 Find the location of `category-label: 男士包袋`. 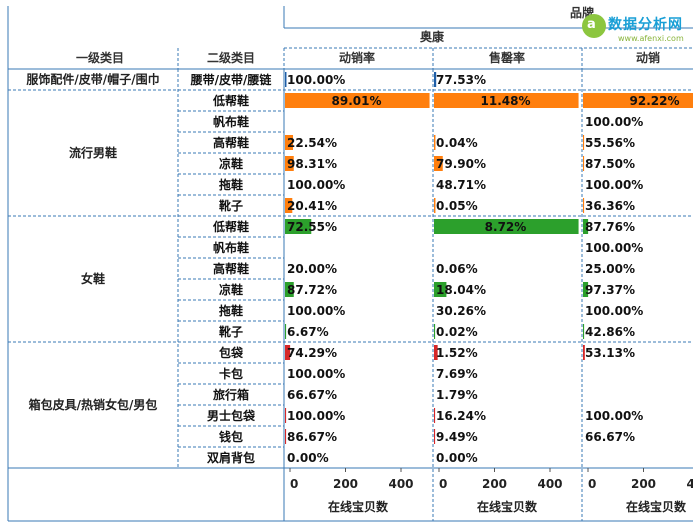

category-label: 男士包袋 is located at coordinates (231, 415).